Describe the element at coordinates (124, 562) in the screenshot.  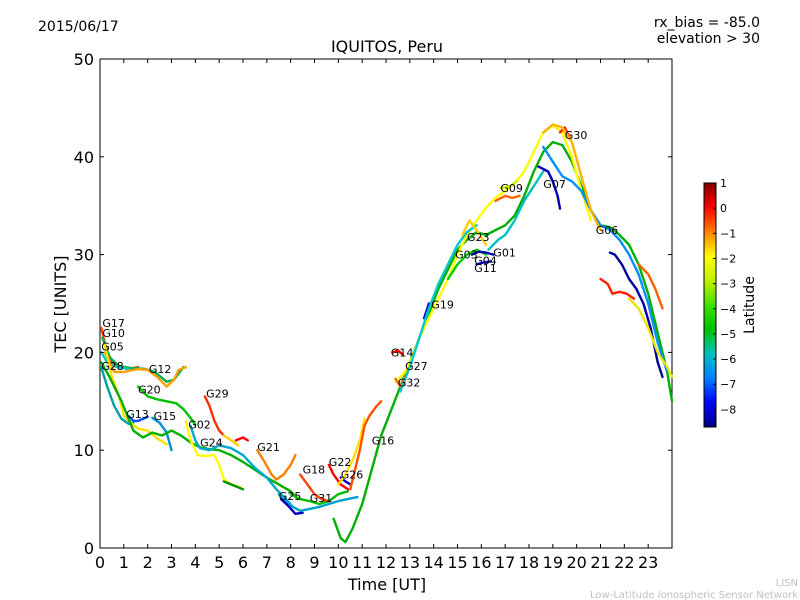
I see `x-tick-label: 1` at that location.